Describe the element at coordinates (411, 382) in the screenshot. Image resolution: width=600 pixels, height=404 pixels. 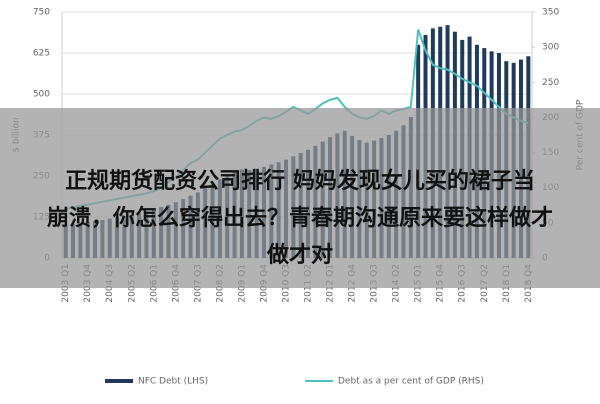
I see `legend-label: Debt as a per cent of GDP (RHS)` at that location.